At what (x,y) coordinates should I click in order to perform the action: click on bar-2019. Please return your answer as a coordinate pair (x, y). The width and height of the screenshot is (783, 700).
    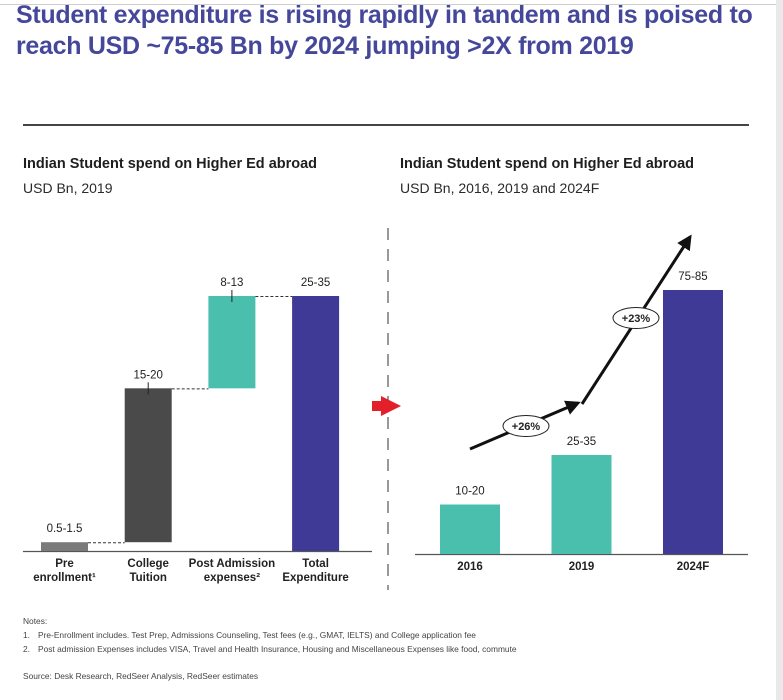
    Looking at the image, I should click on (581, 504).